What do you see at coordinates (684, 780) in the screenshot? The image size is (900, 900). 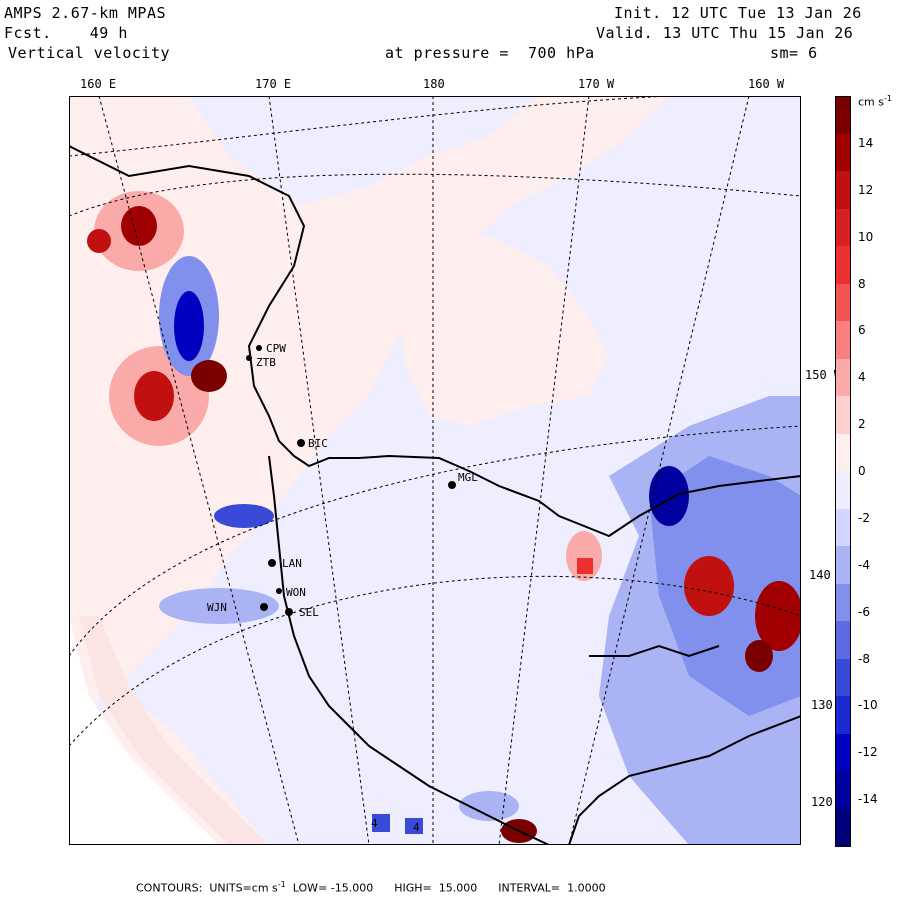 I see `coastline-east` at bounding box center [684, 780].